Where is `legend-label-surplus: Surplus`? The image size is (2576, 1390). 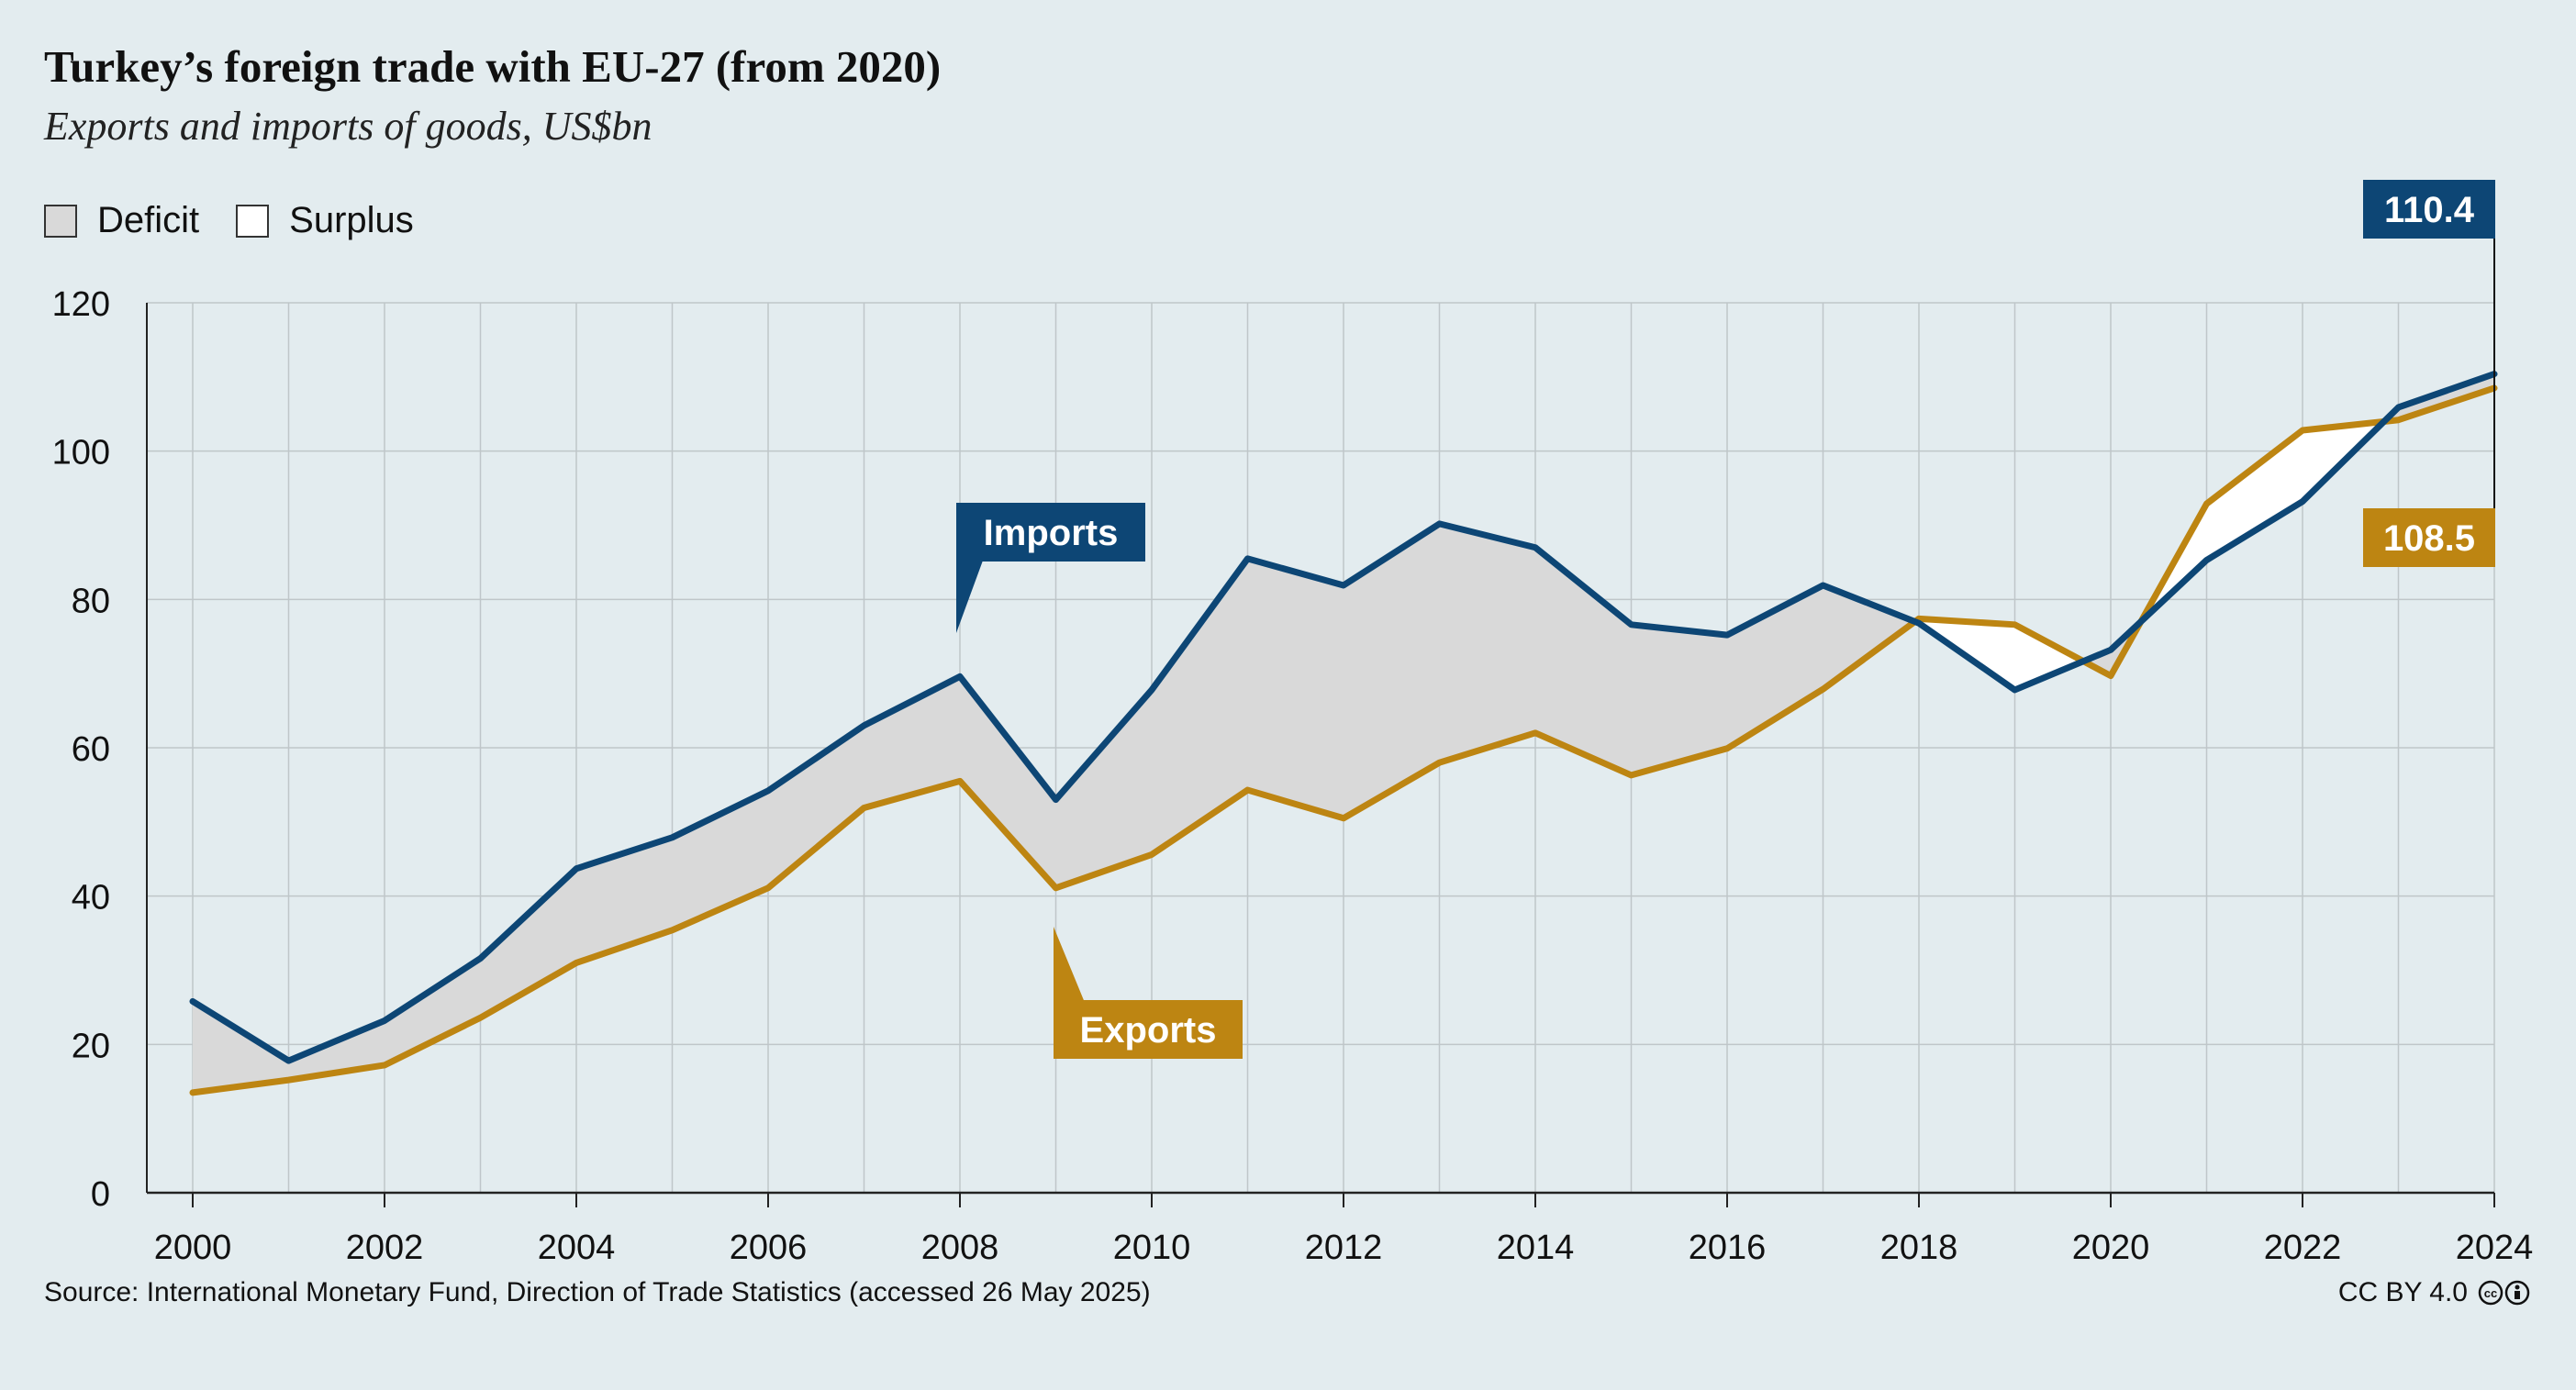
legend-label-surplus: Surplus is located at coordinates (351, 220).